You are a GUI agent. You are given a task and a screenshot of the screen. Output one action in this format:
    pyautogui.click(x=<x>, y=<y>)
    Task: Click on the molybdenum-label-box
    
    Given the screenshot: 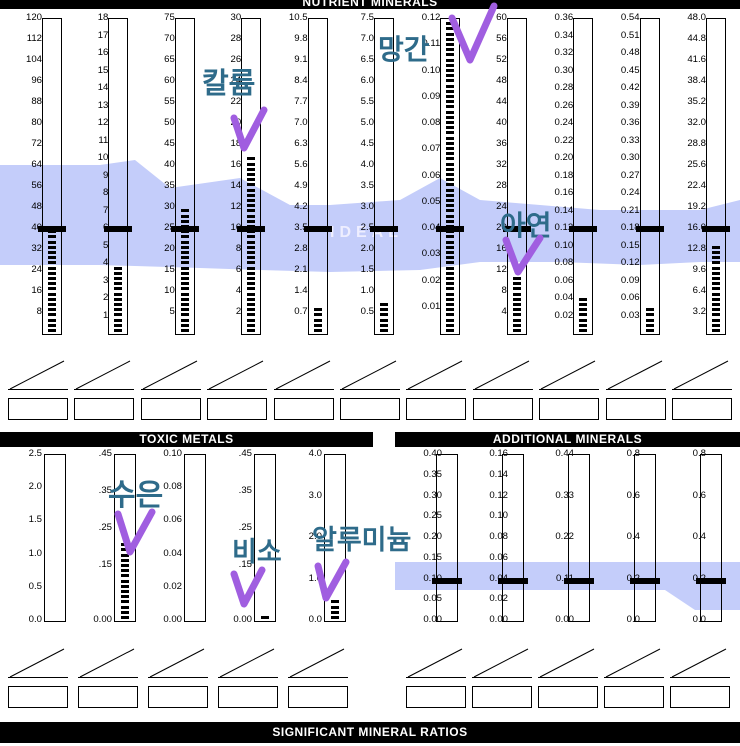 What is the action you would take?
    pyautogui.click(x=568, y=663)
    